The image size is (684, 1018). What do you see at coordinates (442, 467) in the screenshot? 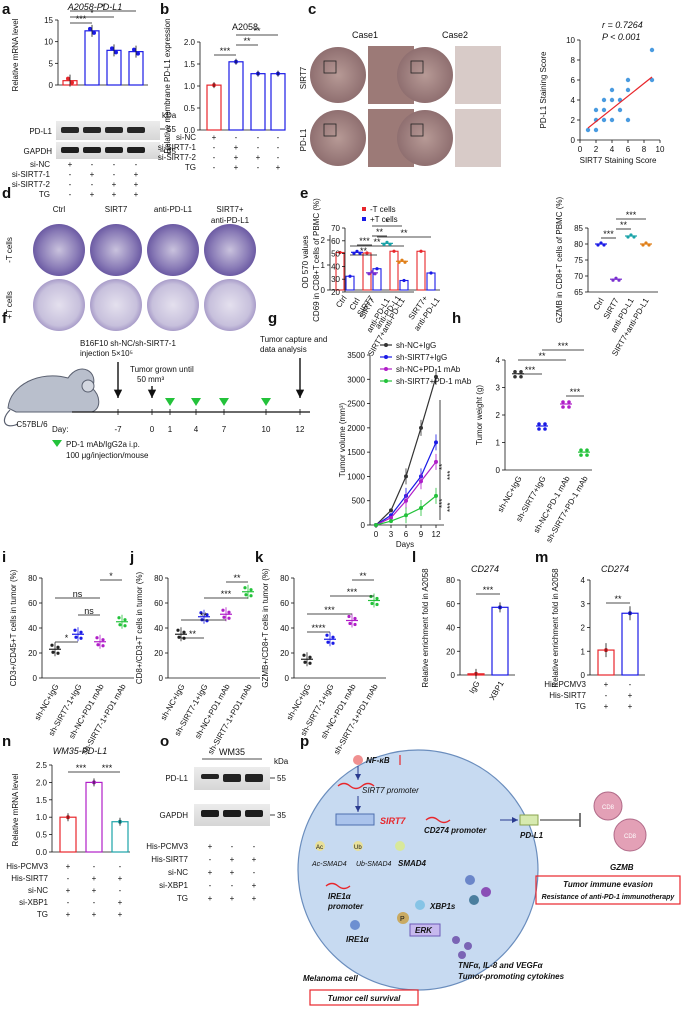
I see `panel-g-sig: **` at bounding box center [442, 467].